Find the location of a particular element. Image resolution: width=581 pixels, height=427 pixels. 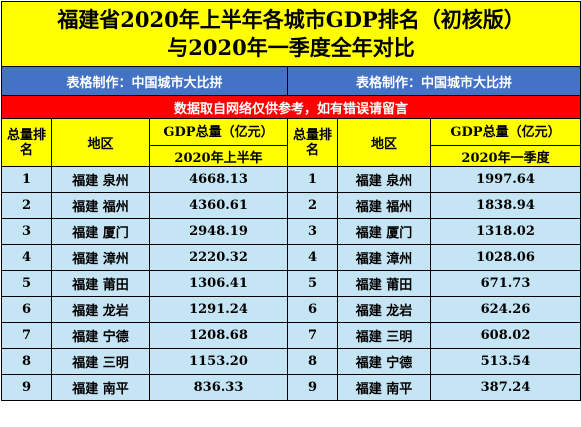

gdp-cell: 624.26 is located at coordinates (505, 309).